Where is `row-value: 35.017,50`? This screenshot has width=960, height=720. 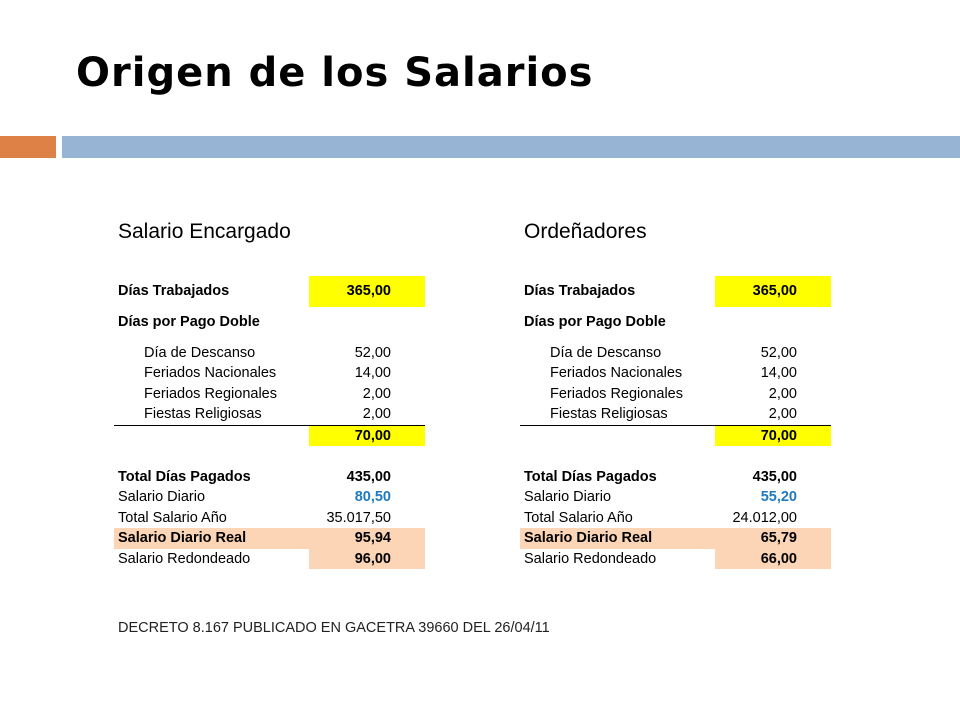 row-value: 35.017,50 is located at coordinates (358, 517).